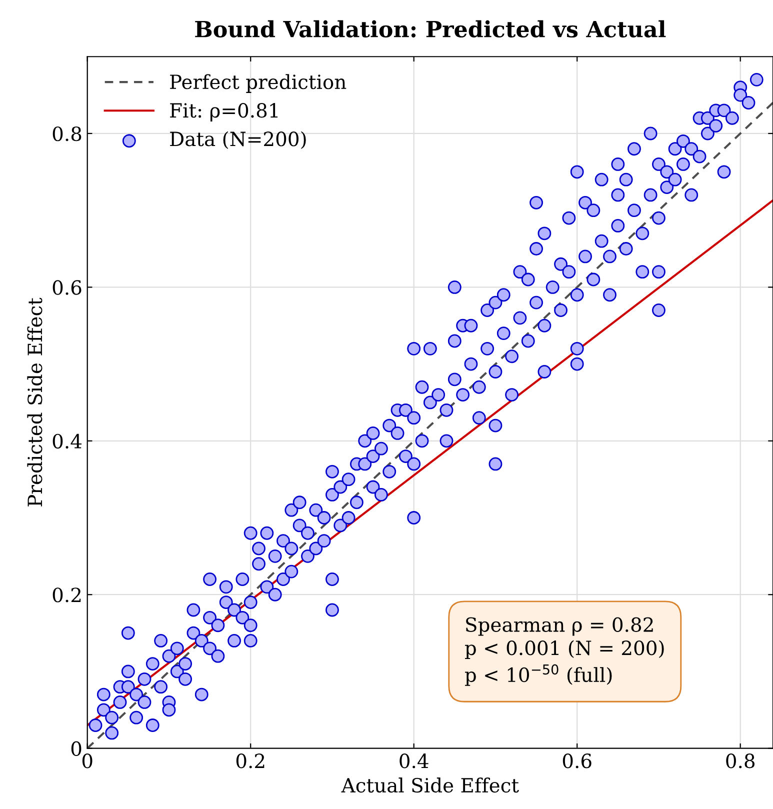 The image size is (773, 809). What do you see at coordinates (430, 29) in the screenshot?
I see `chart-title: Bound Validation: Predicted vs Actual` at bounding box center [430, 29].